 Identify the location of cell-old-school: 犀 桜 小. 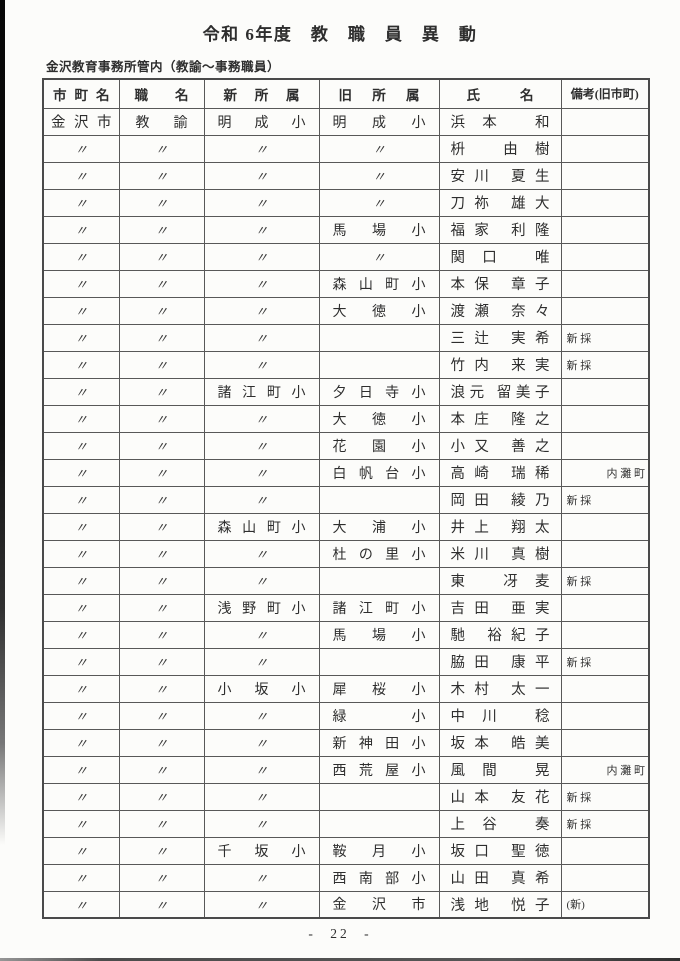
(379, 688).